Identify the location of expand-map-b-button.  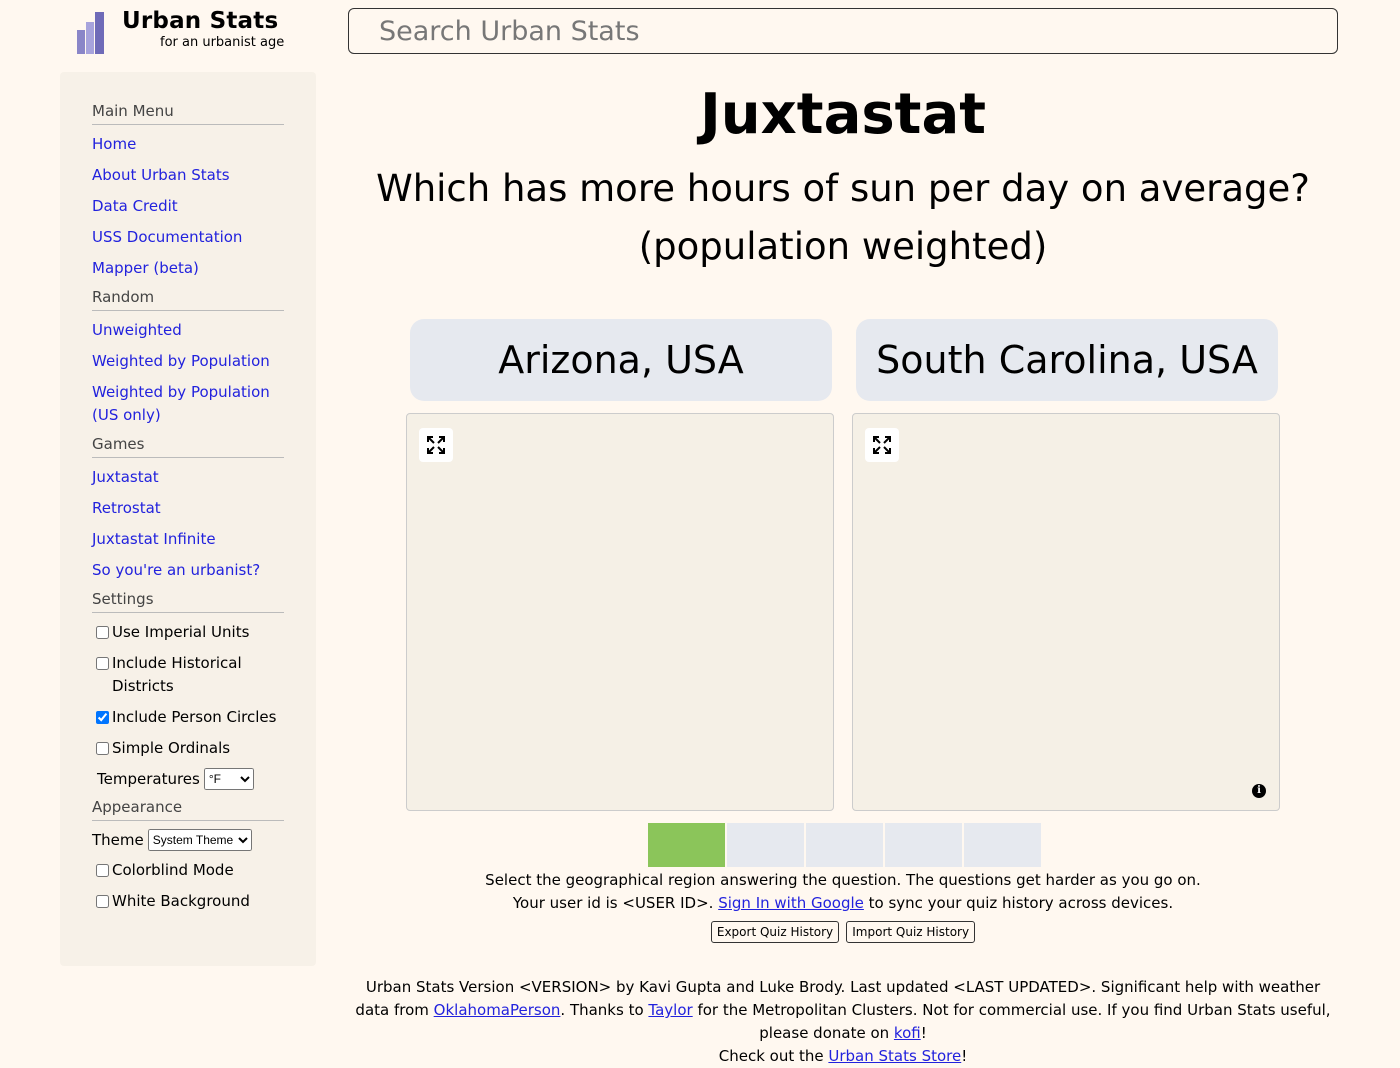
(882, 445).